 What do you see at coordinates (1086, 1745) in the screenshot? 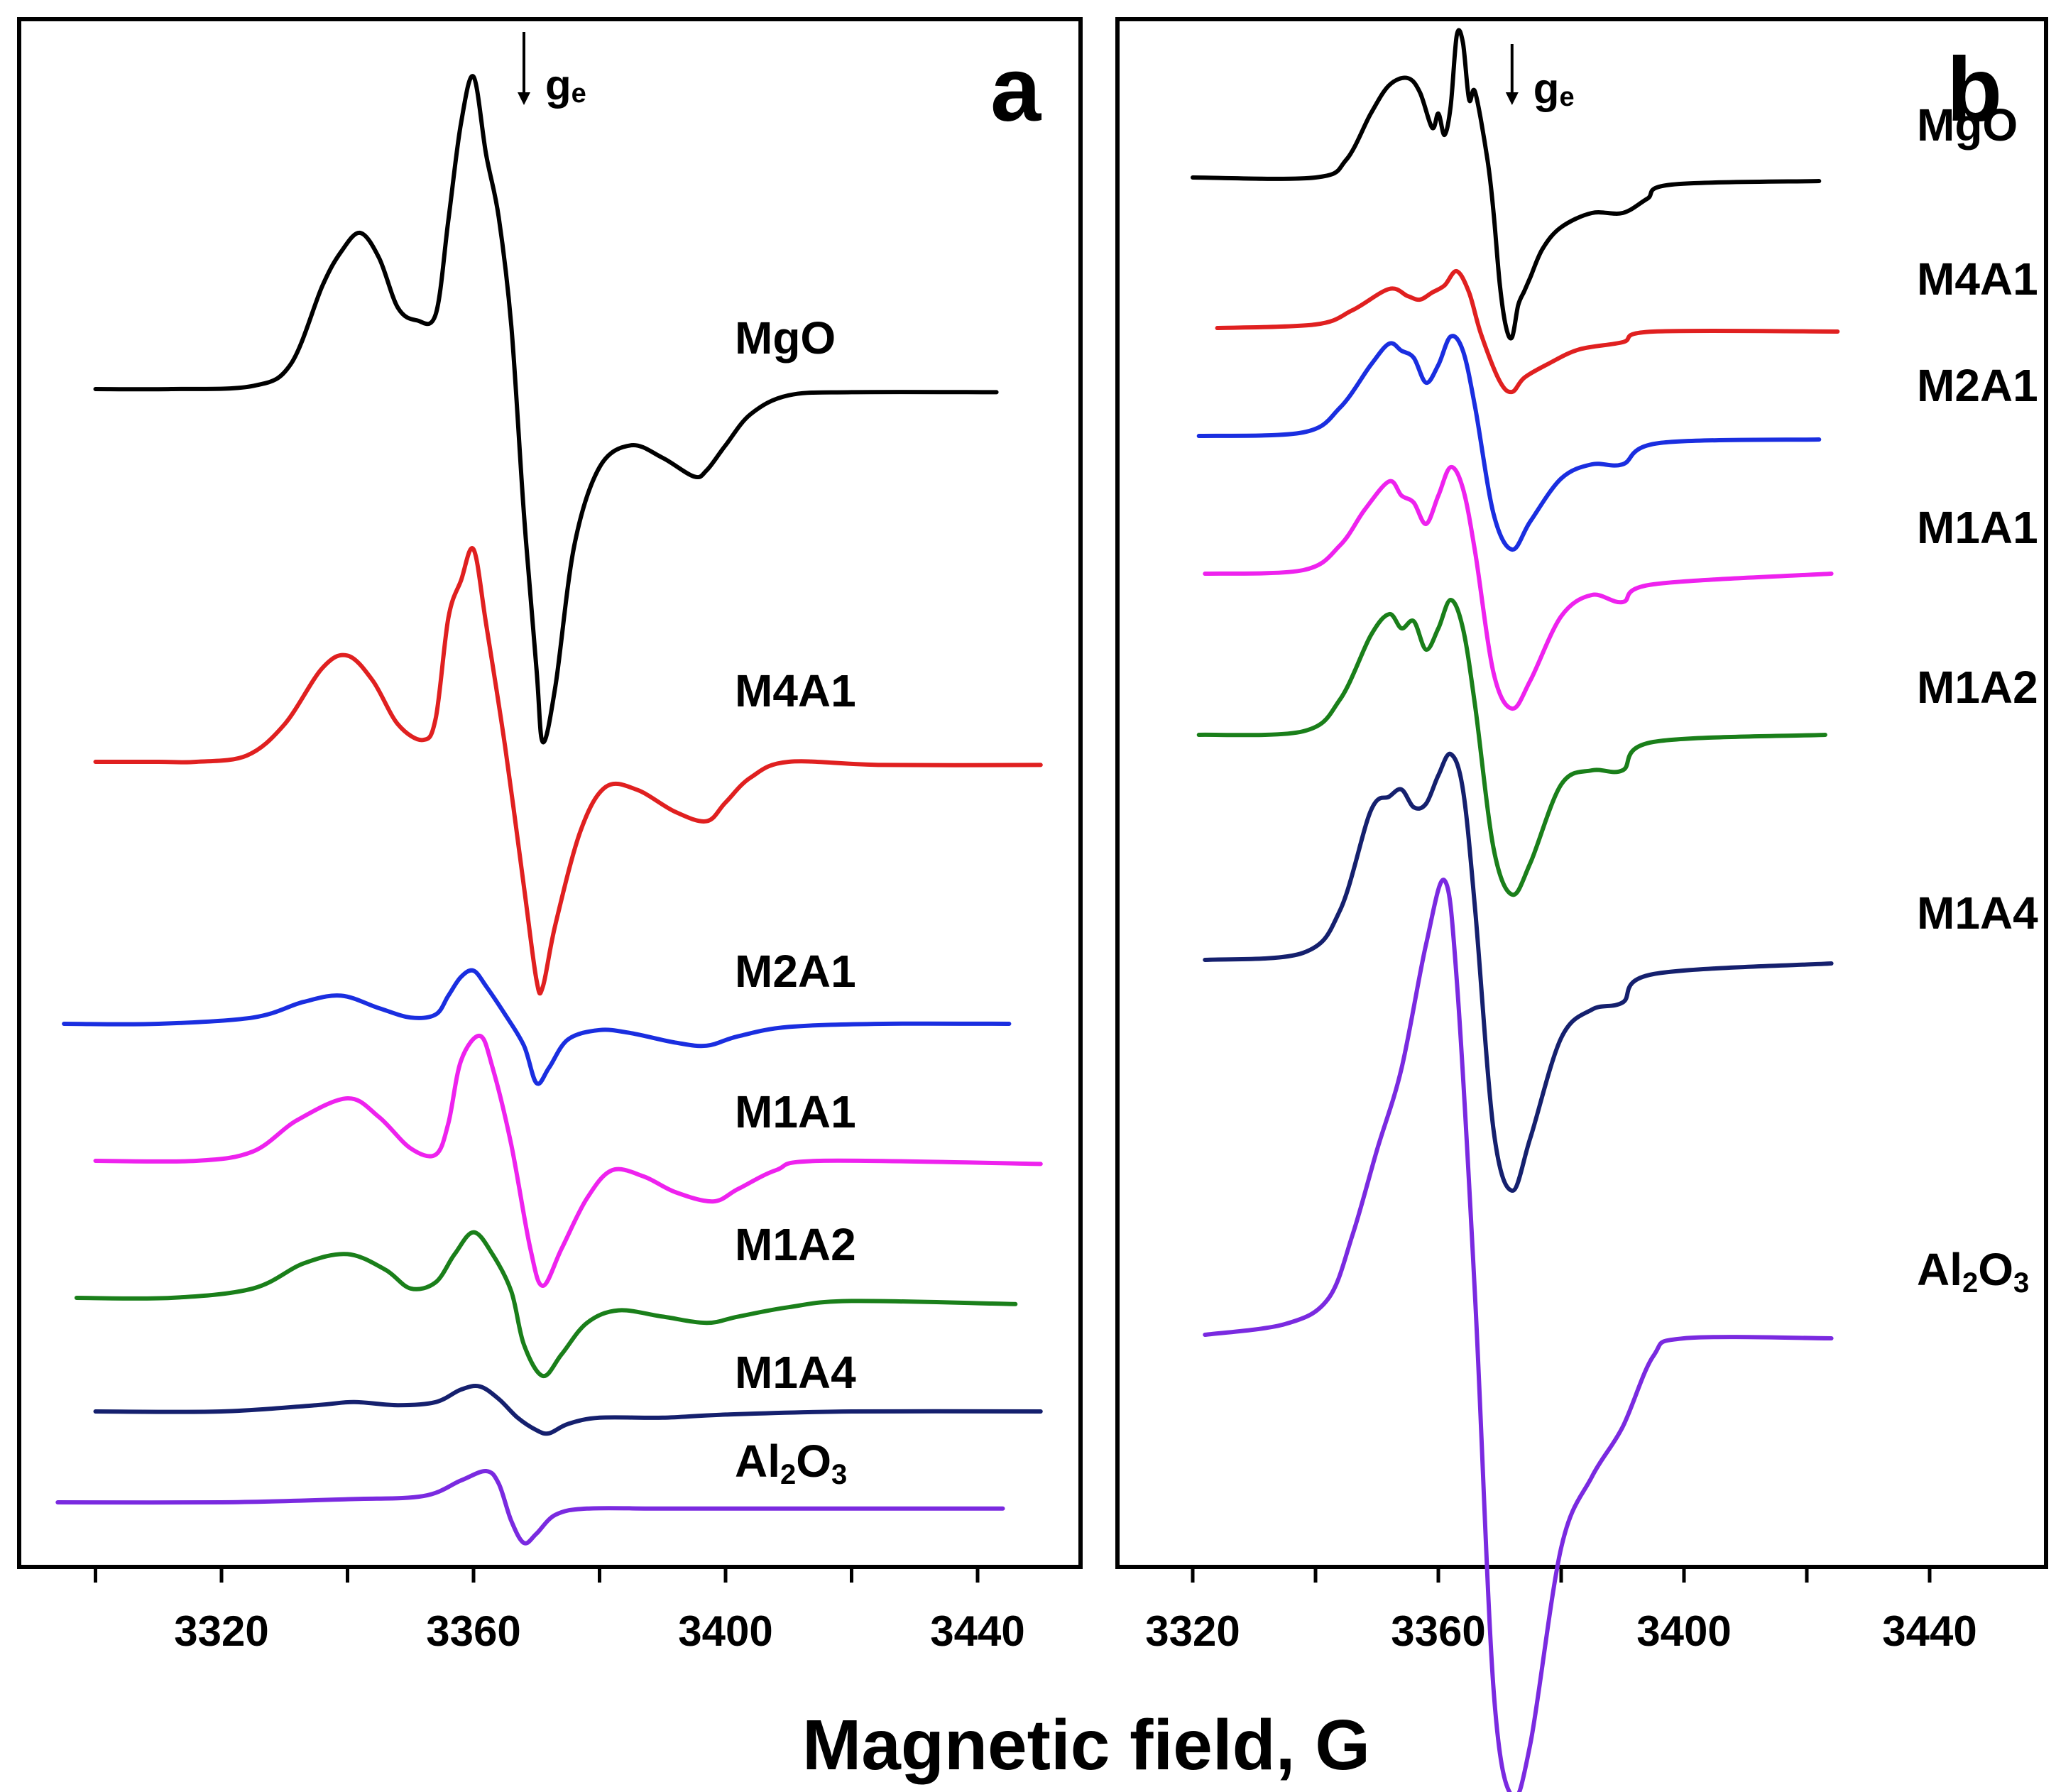
I see `x-axis-label: Magnetic field, G` at bounding box center [1086, 1745].